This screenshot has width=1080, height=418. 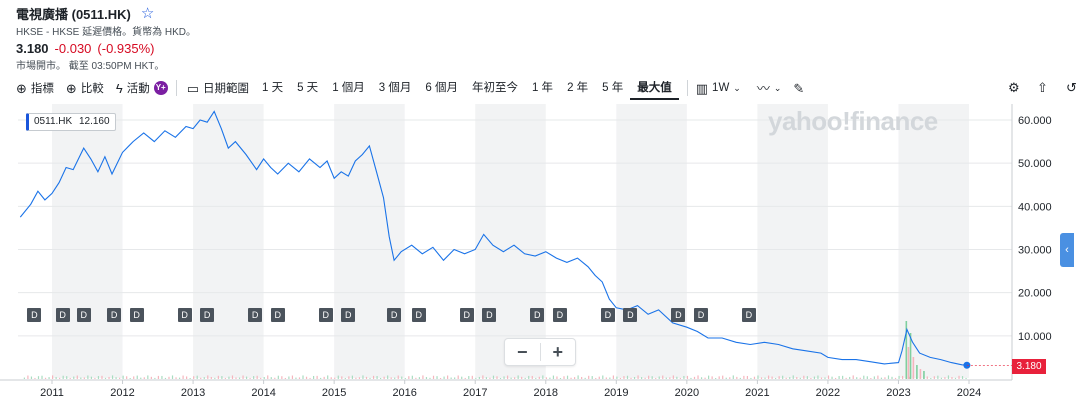 What do you see at coordinates (1042, 88) in the screenshot?
I see `share-button: ⇧` at bounding box center [1042, 88].